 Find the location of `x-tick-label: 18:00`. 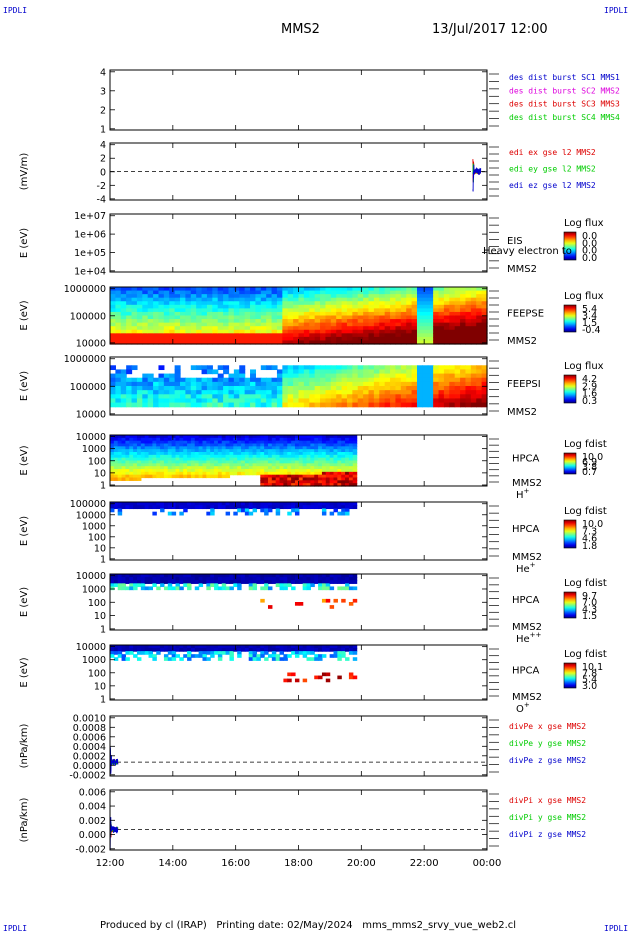

x-tick-label: 18:00 is located at coordinates (298, 863).